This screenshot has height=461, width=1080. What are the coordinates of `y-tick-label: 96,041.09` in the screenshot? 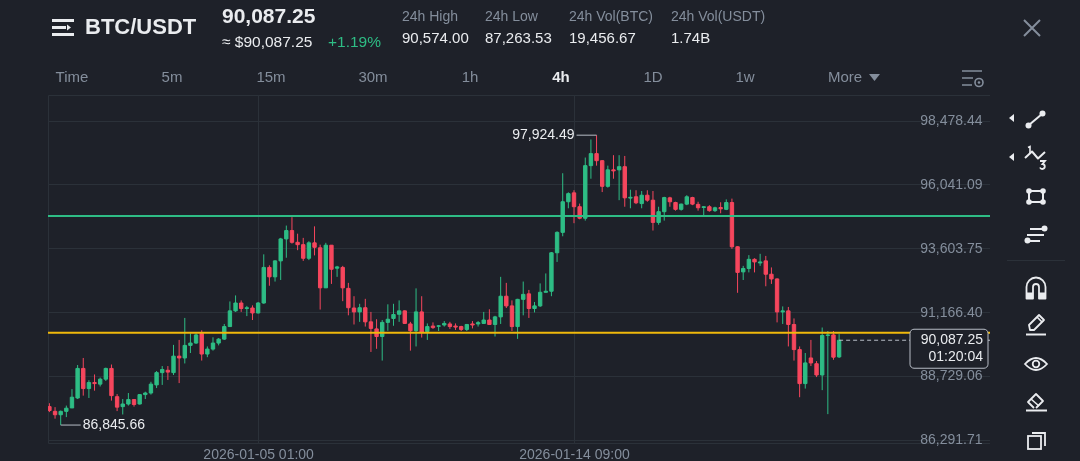 It's located at (951, 183).